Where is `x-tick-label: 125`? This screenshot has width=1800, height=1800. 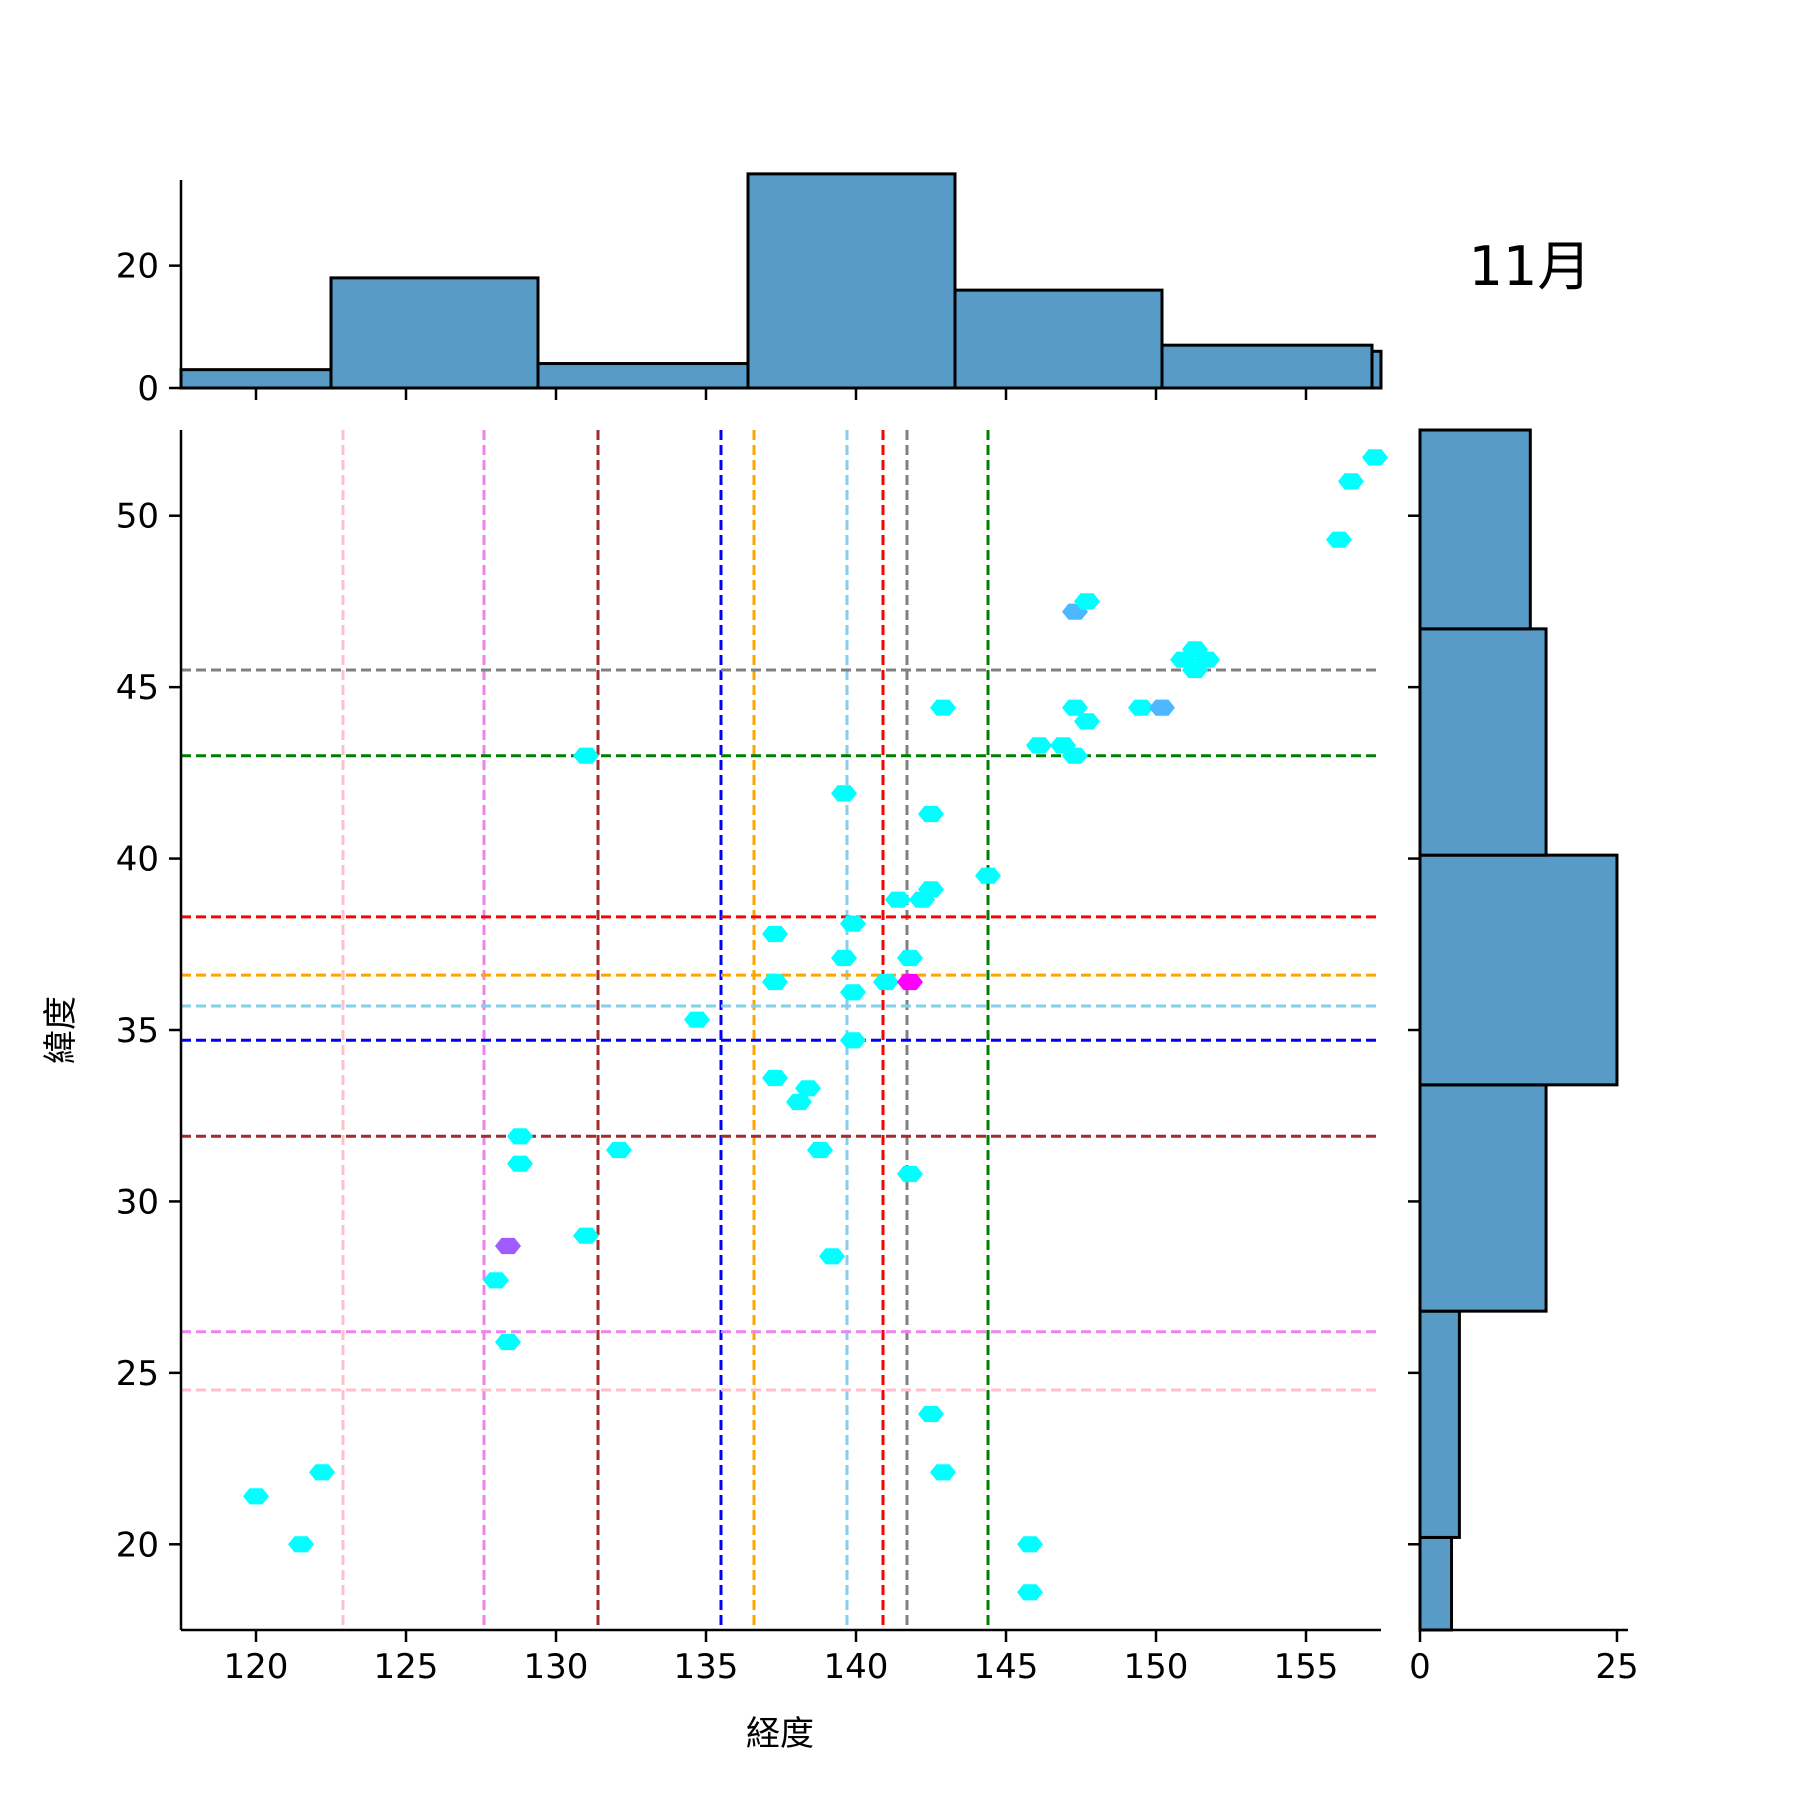
x-tick-label: 125 is located at coordinates (406, 1667).